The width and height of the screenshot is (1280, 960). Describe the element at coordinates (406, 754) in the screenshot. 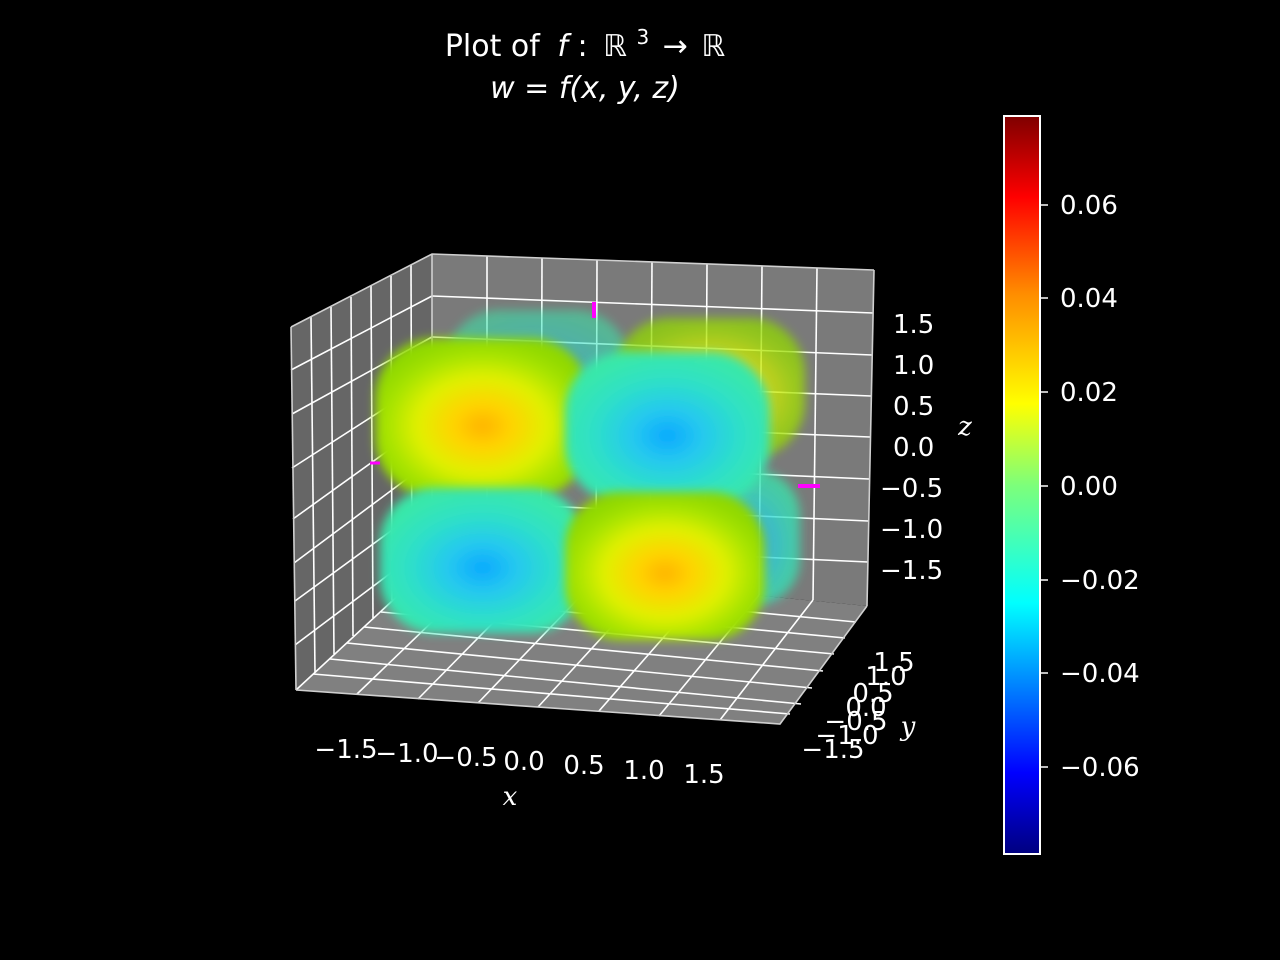

I see `x-tick-label: −1.0` at that location.